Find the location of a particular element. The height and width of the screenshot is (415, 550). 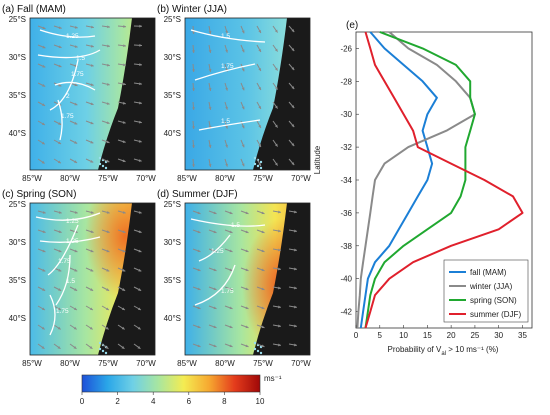

map-frame is located at coordinates (247, 279).